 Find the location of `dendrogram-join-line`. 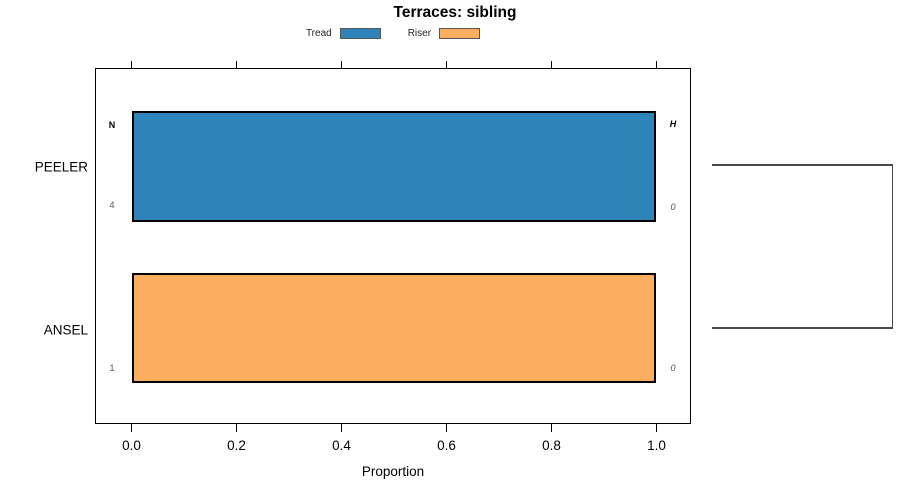

dendrogram-join-line is located at coordinates (892, 246).